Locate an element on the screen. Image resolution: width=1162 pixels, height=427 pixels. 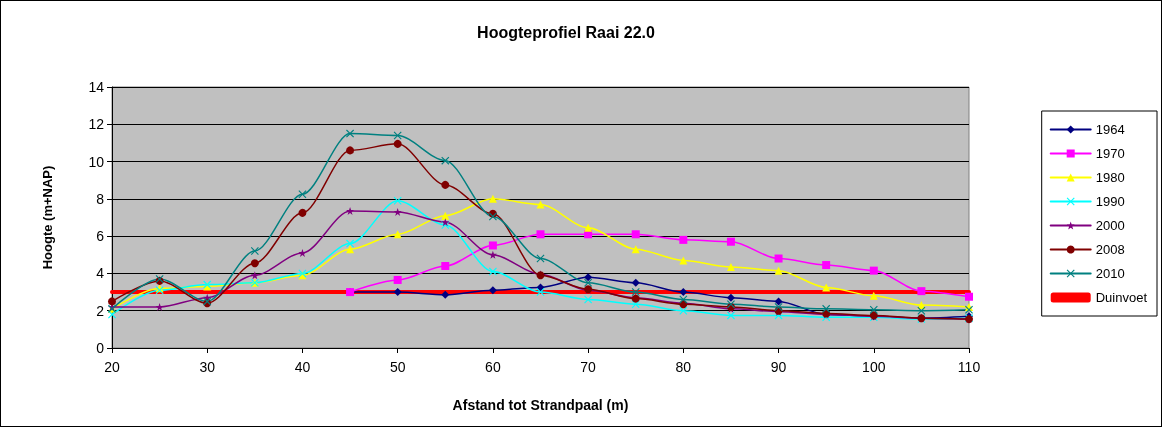
y-tick-label: 0 is located at coordinates (100, 348).